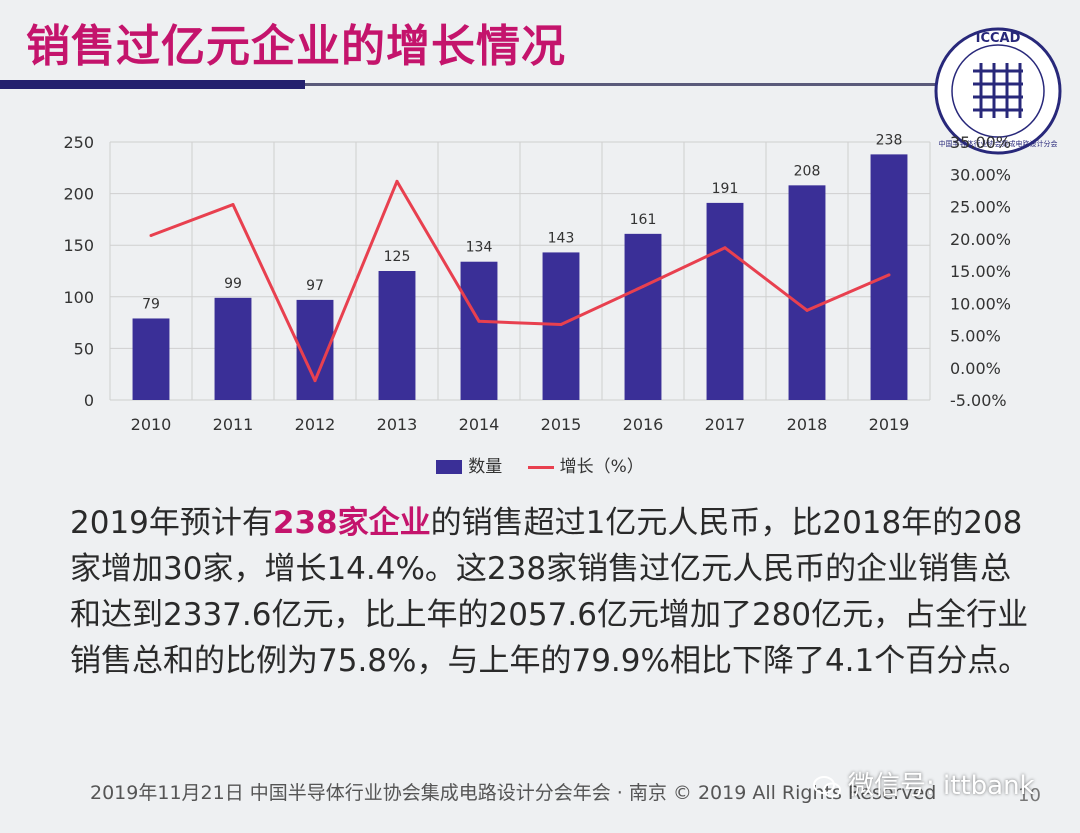  Describe the element at coordinates (84, 348) in the screenshot. I see `left-tick-label: 50` at that location.